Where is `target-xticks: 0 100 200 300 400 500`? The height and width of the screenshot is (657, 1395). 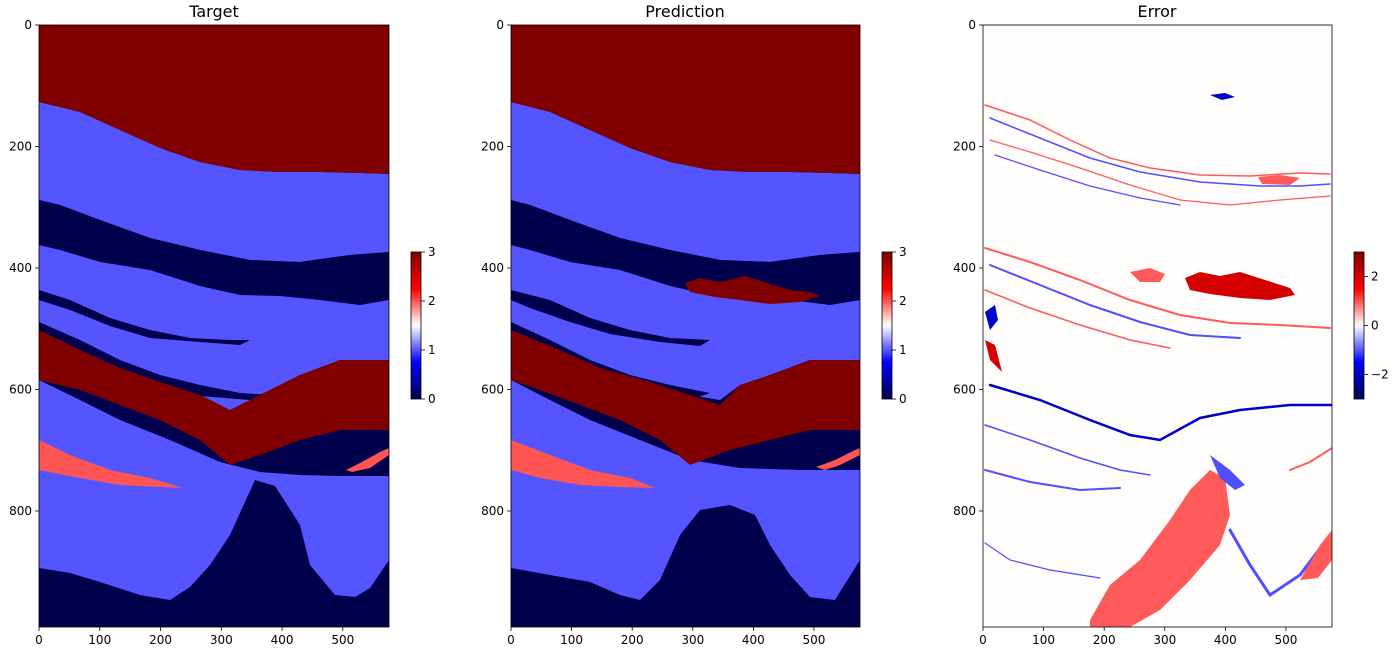 target-xticks: 0 100 200 300 400 500 is located at coordinates (194, 637).